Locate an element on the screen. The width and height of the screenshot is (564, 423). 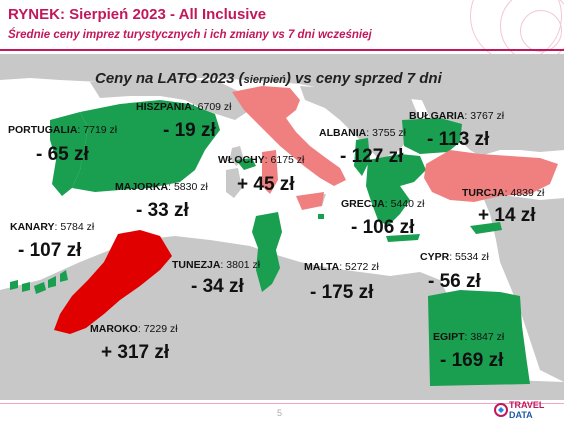
cyprus-shape is located at coordinates (486, 228).